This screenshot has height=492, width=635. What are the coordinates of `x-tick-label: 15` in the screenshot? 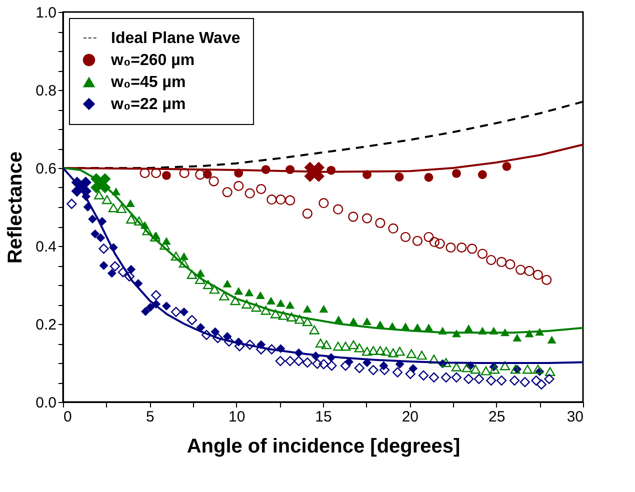 It's located at (323, 417).